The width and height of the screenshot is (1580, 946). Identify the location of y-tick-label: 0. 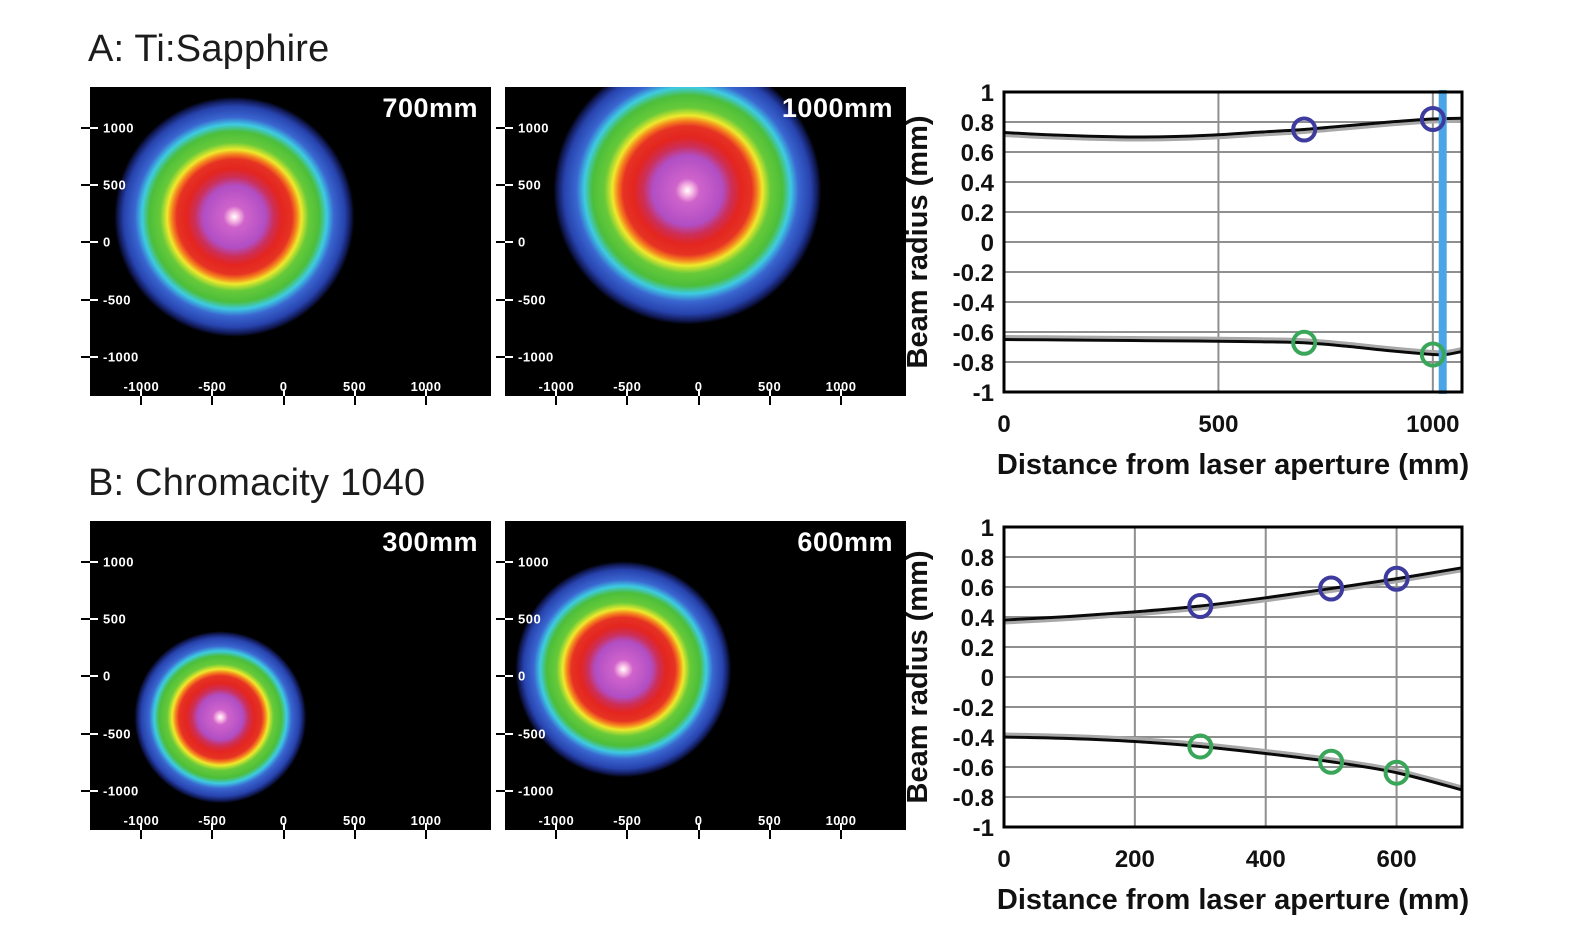
(987, 243).